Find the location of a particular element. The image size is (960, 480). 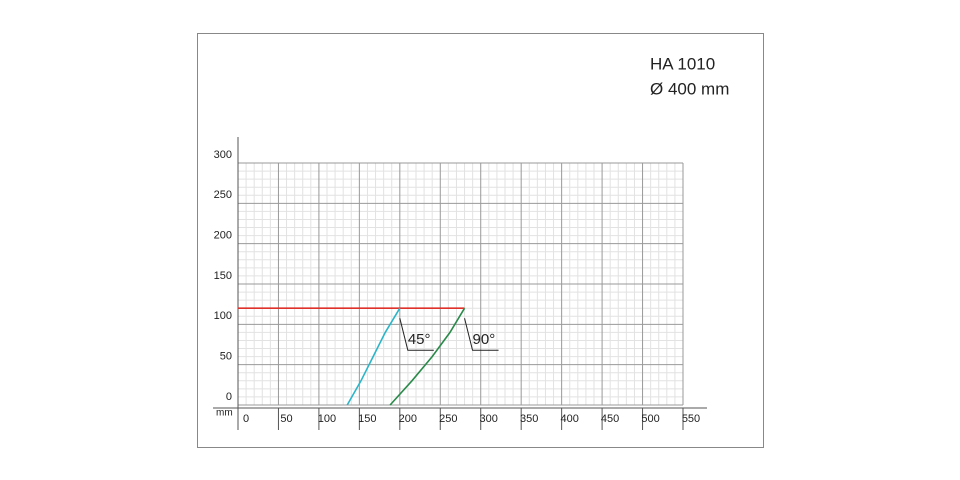

x-tick-label: 500 is located at coordinates (650, 419).